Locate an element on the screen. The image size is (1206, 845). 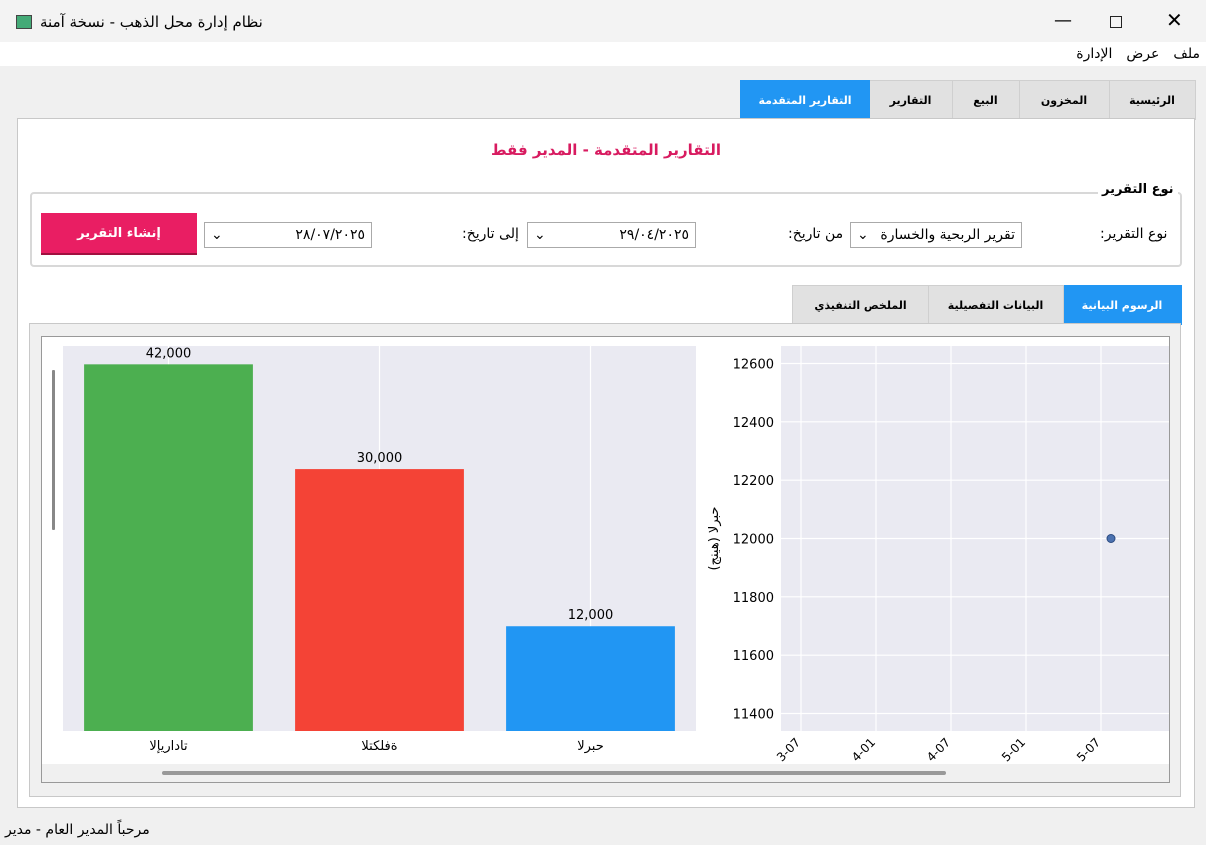
value-label: 42,000 is located at coordinates (169, 353).